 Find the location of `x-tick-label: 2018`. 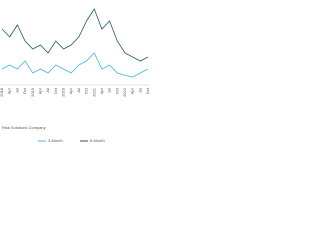

x-tick-label: 2018 is located at coordinates (2, 92).